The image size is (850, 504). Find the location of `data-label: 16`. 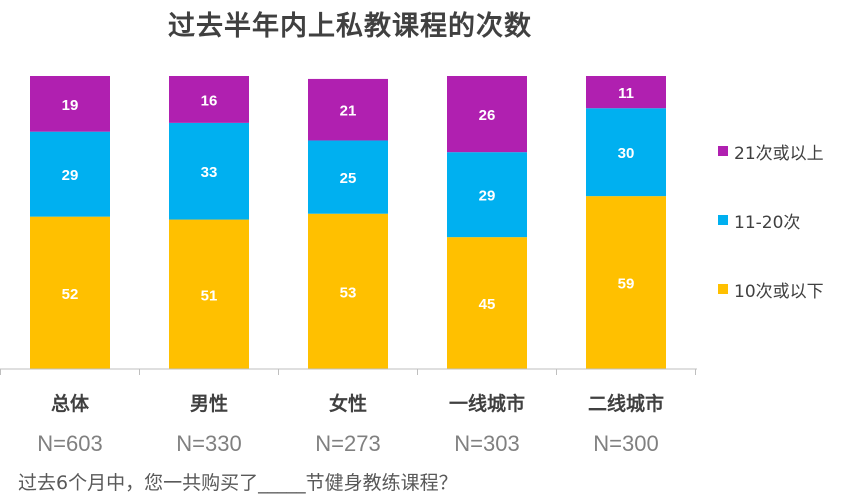

data-label: 16 is located at coordinates (209, 100).